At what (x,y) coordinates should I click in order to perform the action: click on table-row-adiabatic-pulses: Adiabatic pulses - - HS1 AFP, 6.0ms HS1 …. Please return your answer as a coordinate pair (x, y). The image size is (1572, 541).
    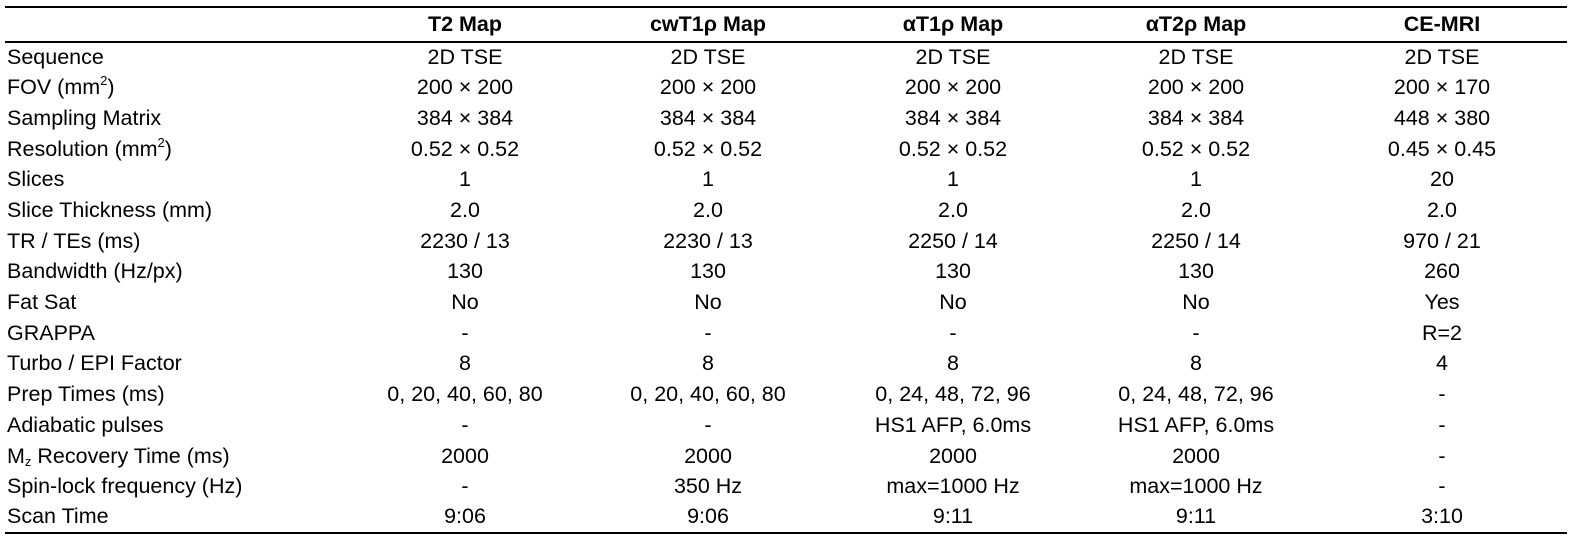
    Looking at the image, I should click on (786, 425).